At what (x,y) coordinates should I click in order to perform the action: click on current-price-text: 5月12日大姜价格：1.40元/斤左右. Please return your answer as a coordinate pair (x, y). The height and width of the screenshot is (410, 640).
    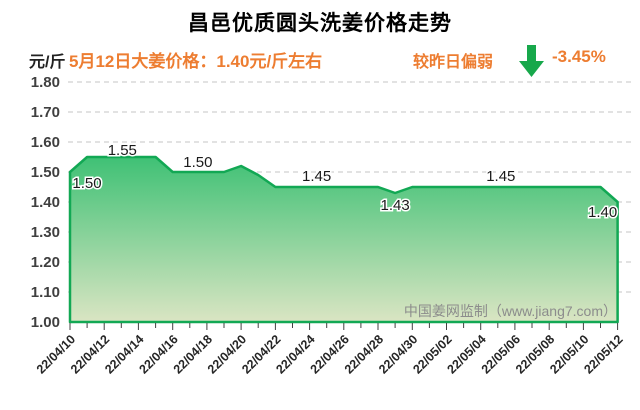
    Looking at the image, I should click on (196, 61).